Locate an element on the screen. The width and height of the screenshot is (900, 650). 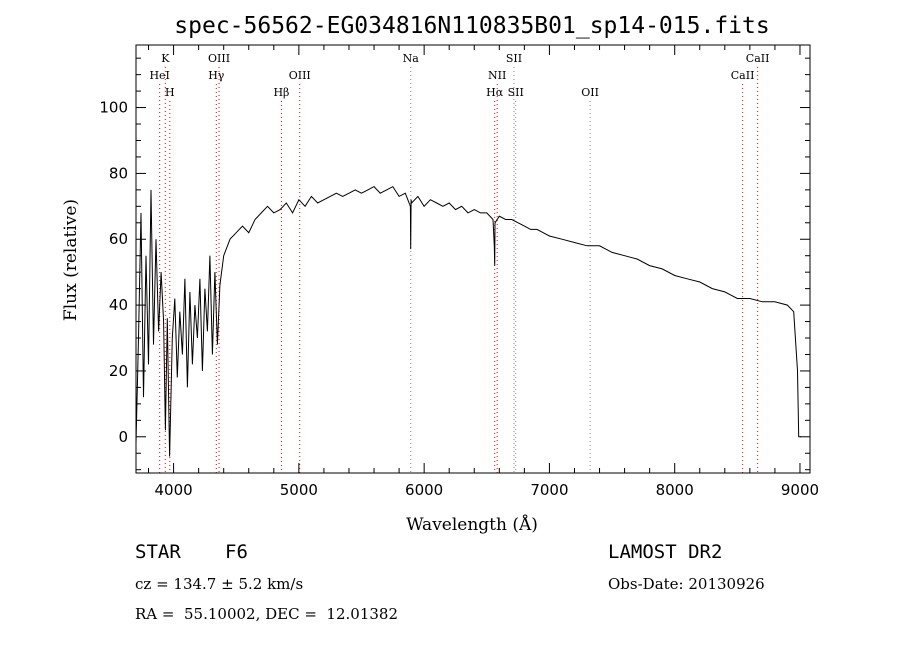
tick-label: 40 is located at coordinates (118, 305).